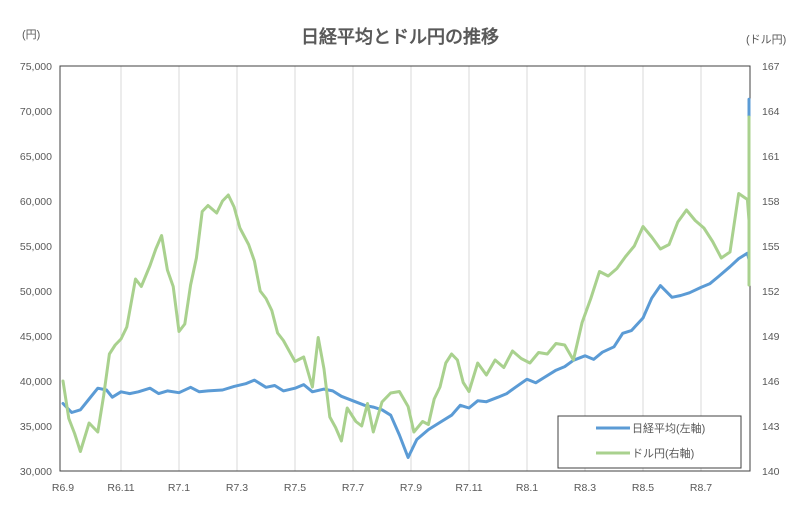 The width and height of the screenshot is (800, 506). What do you see at coordinates (36, 427) in the screenshot?
I see `left-y-tick-label: 35,000` at bounding box center [36, 427].